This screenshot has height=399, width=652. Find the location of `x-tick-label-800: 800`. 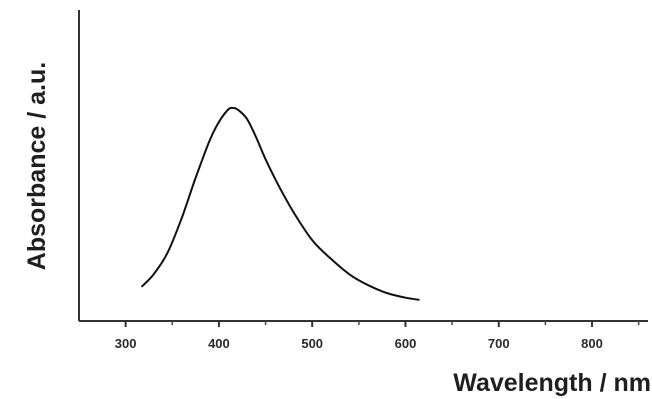

x-tick-label-800: 800 is located at coordinates (592, 343).